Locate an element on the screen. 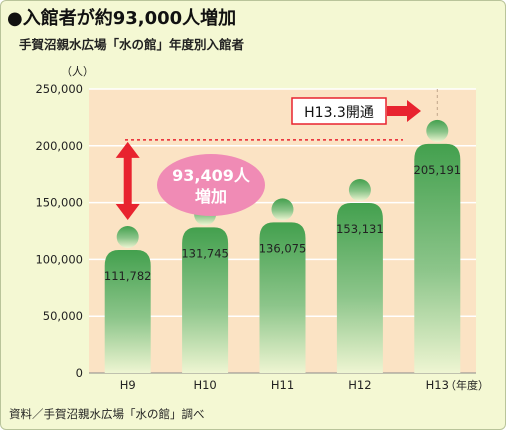 This screenshot has width=506, height=430. y-axis-ticks: 0 50,000 100,000 150,000 200,000 250,000 is located at coordinates (59, 231).